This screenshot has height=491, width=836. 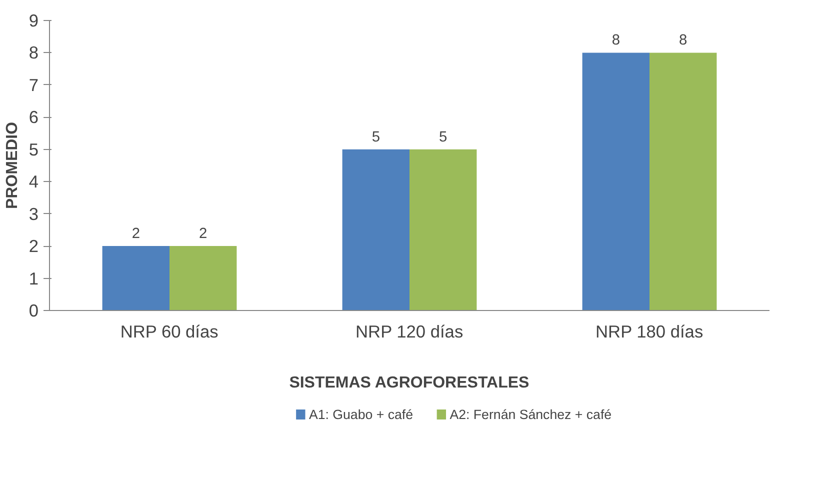 I want to click on y-tick-label: 3, so click(x=33, y=214).